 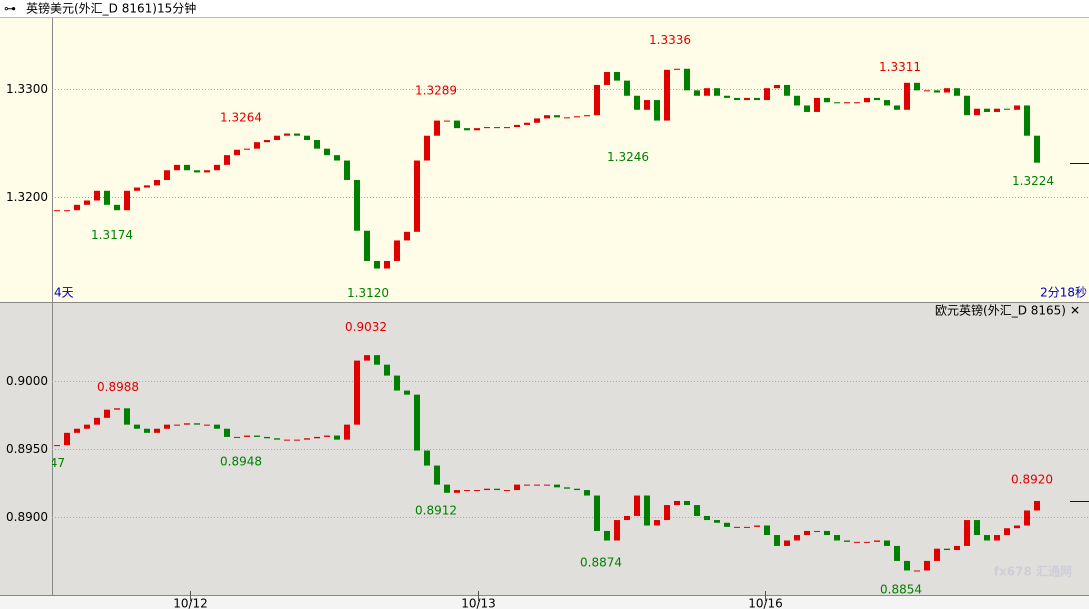 What do you see at coordinates (1075, 311) in the screenshot?
I see `close-button: ✕` at bounding box center [1075, 311].